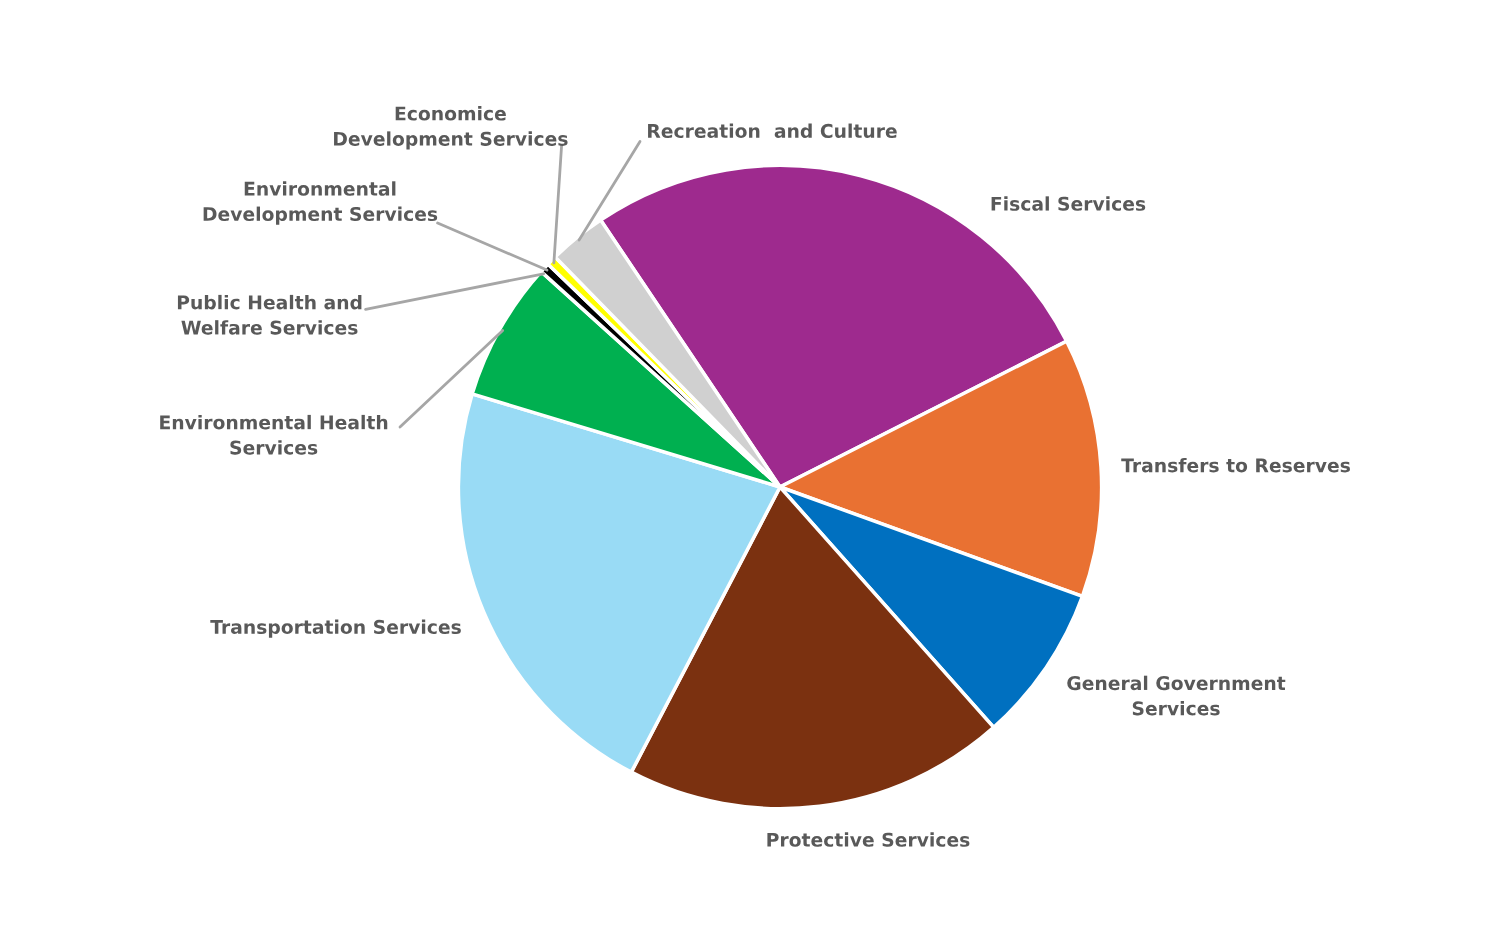 The width and height of the screenshot is (1494, 946). I want to click on slice-label: Environmental Development Services, so click(320, 203).